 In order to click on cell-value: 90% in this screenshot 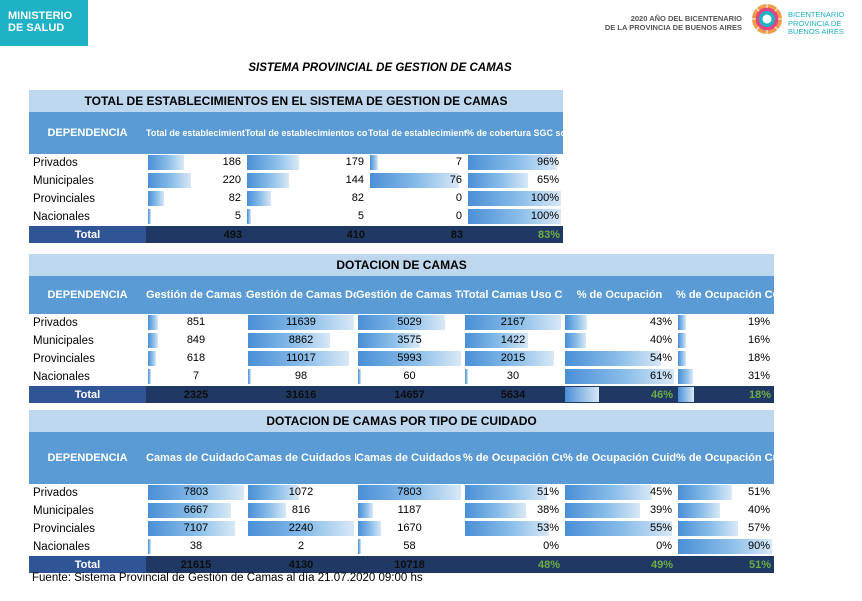, I will do `click(759, 546)`.